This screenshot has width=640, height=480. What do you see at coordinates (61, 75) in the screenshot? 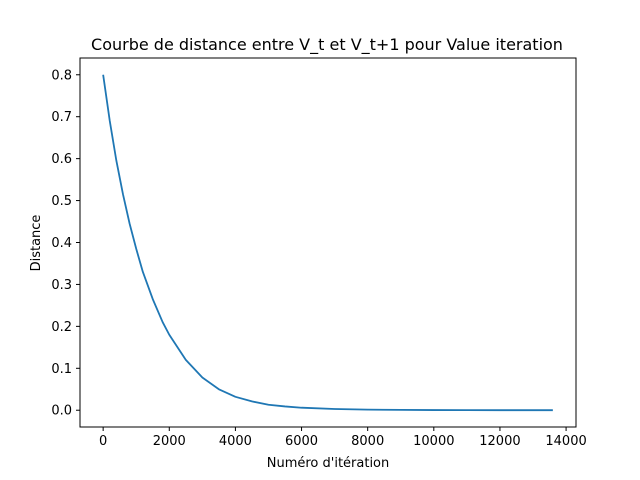
I see `y-tick-label: 0.8` at bounding box center [61, 75].